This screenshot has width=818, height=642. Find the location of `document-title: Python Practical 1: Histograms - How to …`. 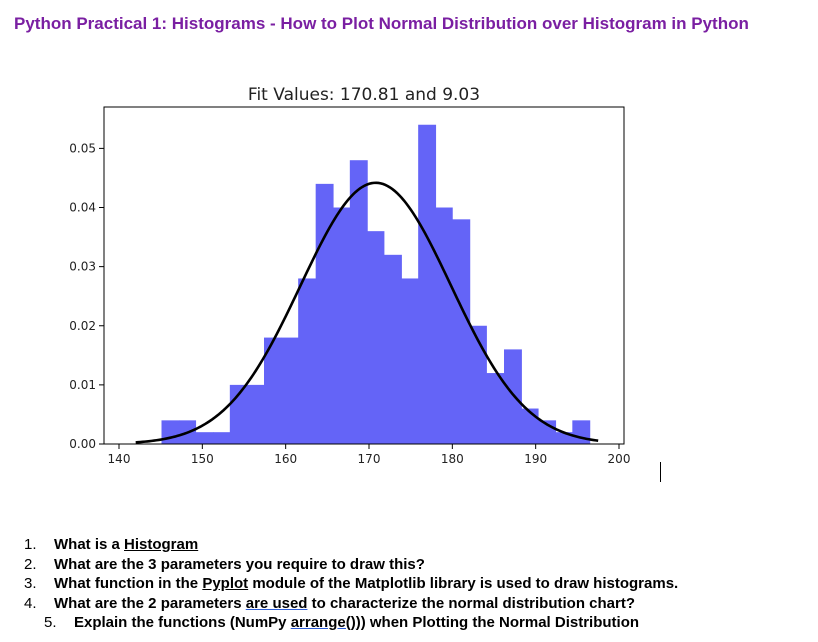

document-title: Python Practical 1: Histograms - How to … is located at coordinates (381, 23).